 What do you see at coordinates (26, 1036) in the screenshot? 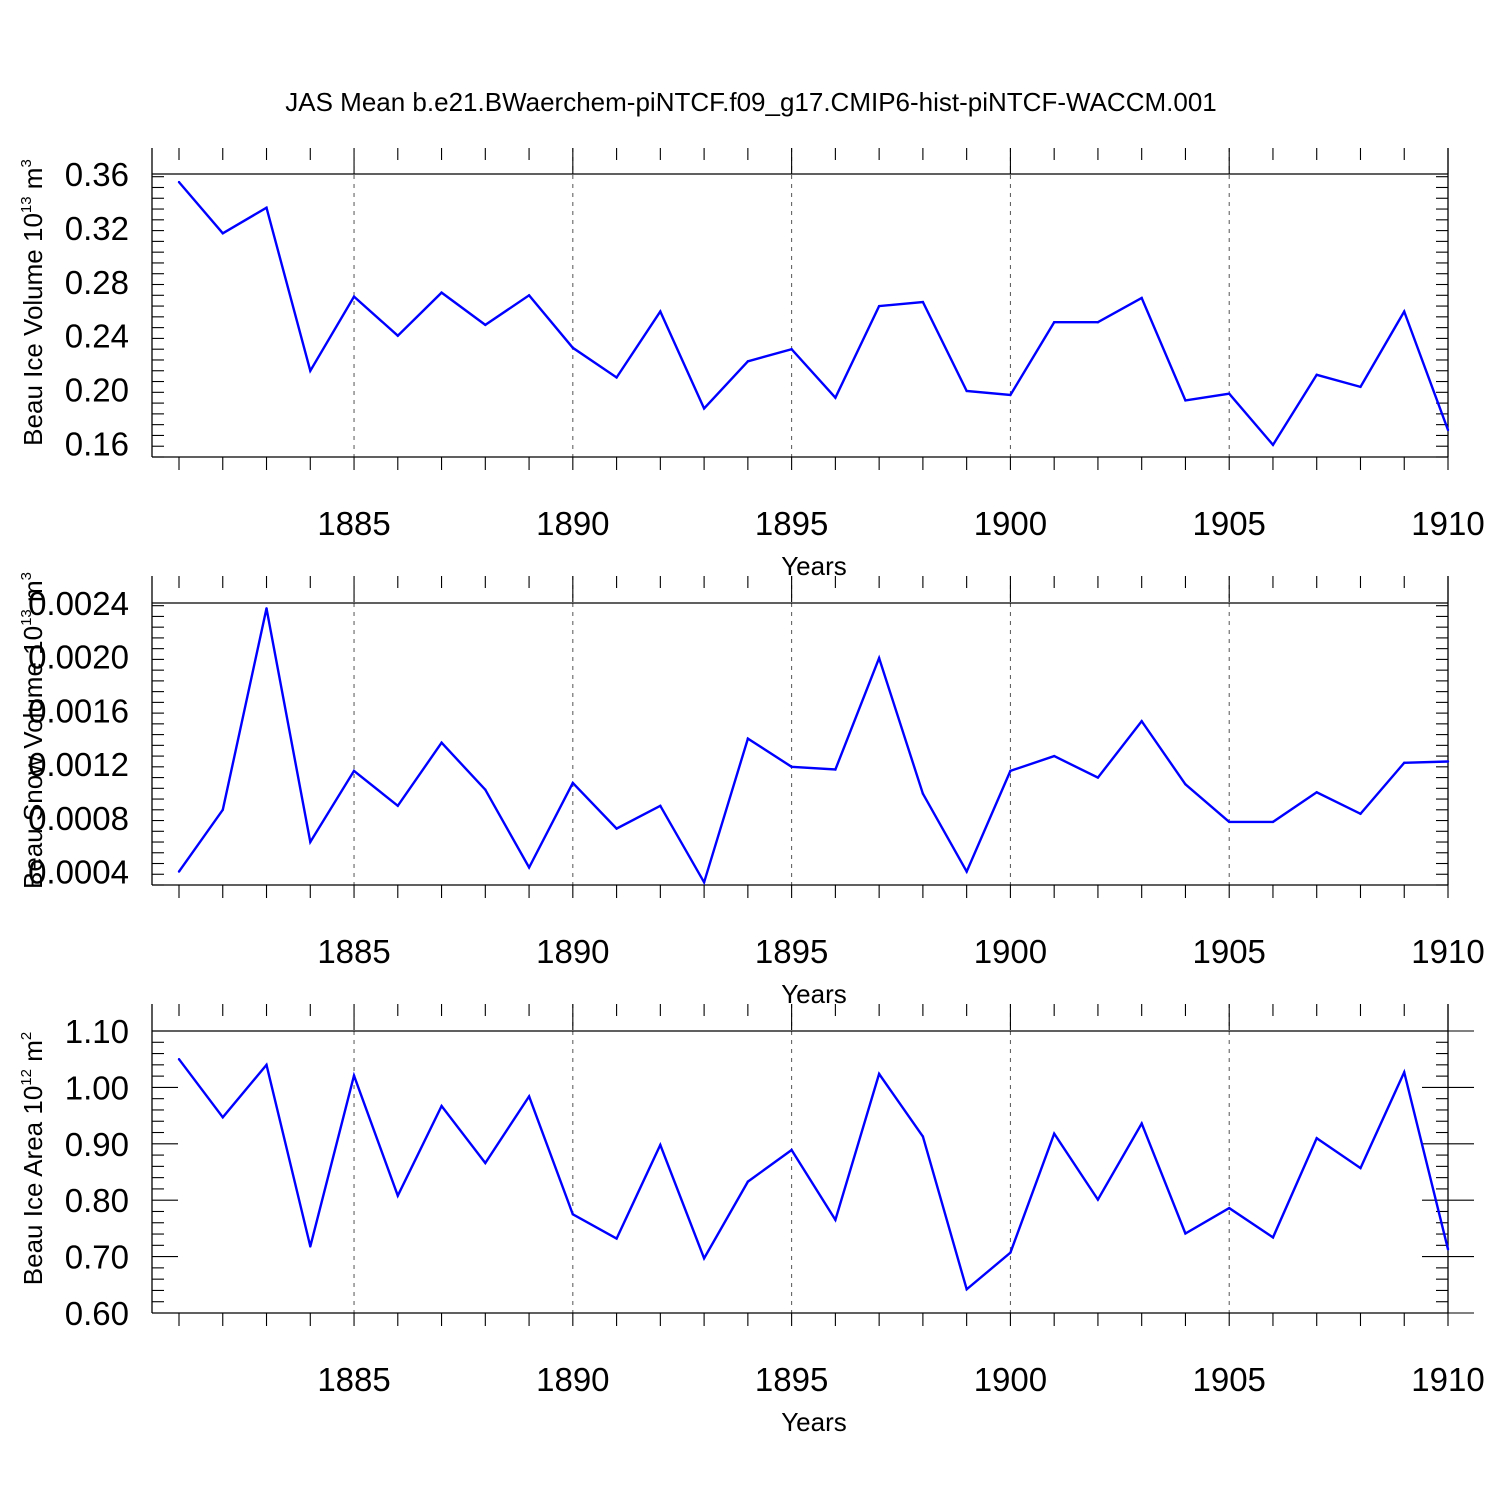
I see `y-axis-label-unit-exponent: 2` at bounding box center [26, 1036].